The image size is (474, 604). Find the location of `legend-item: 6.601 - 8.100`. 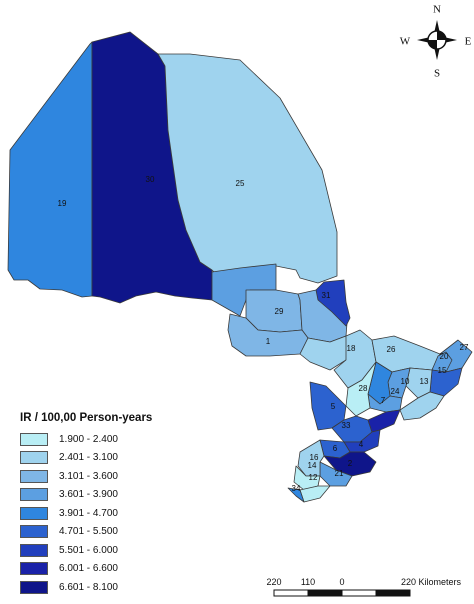

legend-item: 6.601 - 8.100 is located at coordinates (125, 587).